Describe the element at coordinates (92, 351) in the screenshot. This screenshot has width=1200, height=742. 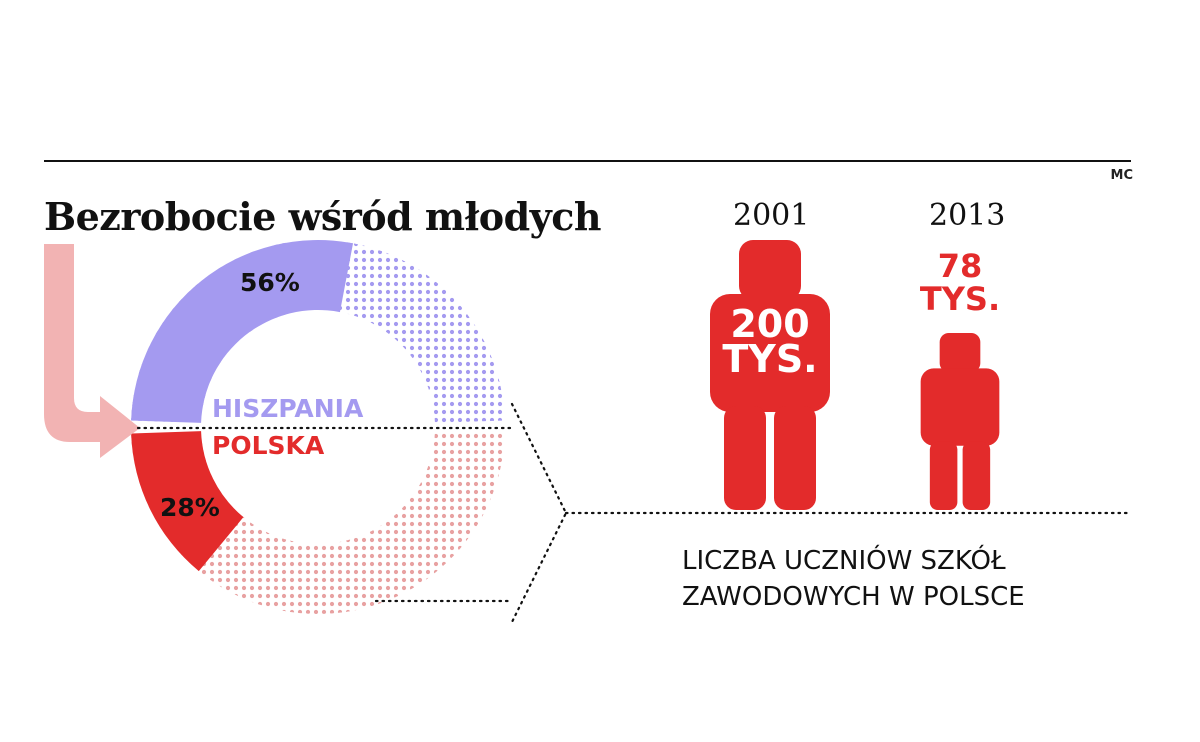
I see `pointer-arrow` at that location.